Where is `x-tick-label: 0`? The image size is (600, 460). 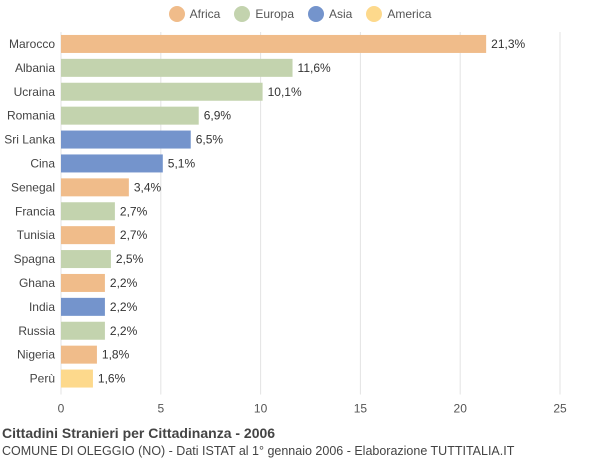 x-tick-label: 0 is located at coordinates (61, 409).